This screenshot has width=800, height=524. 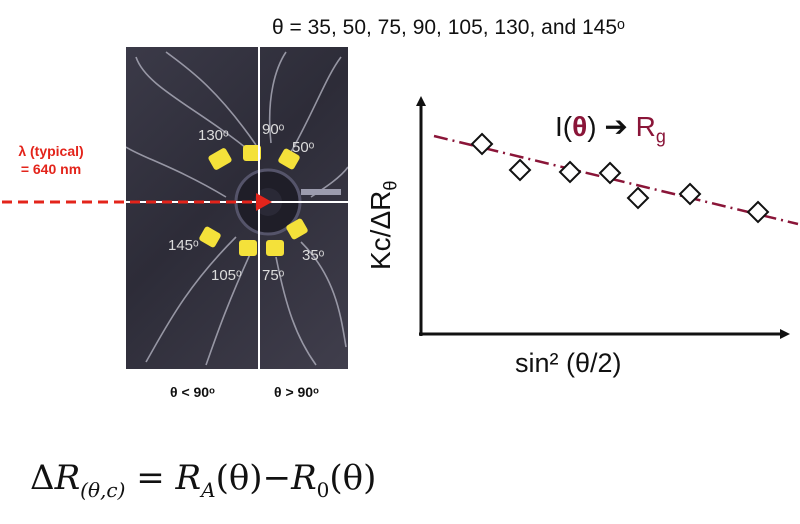 What do you see at coordinates (616, 126) in the screenshot?
I see `right-arrow-icon: ➔` at bounding box center [616, 126].